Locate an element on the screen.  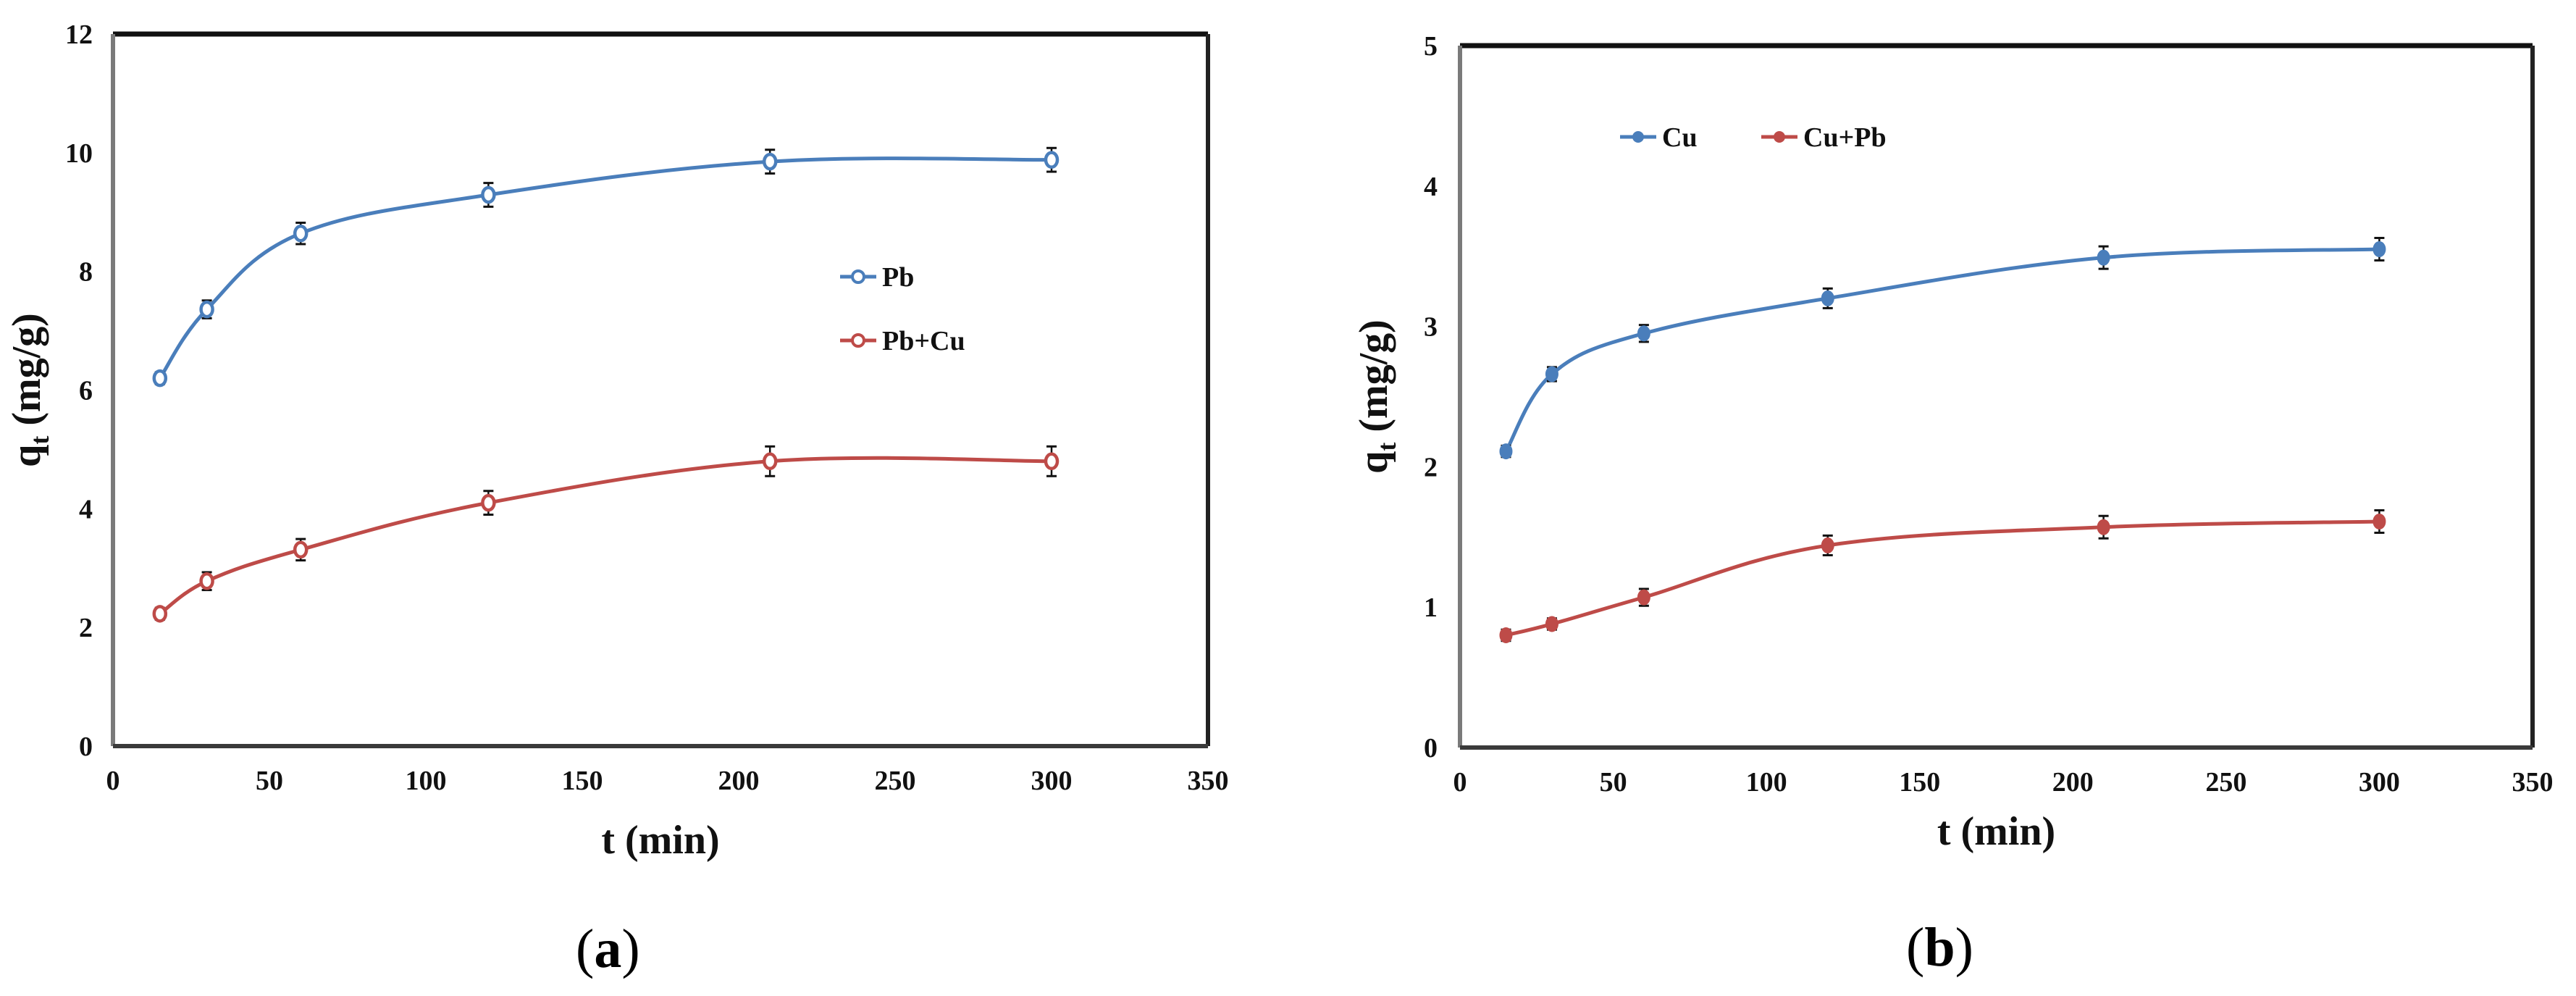
x-tick-label-a: 50 is located at coordinates (269, 781).